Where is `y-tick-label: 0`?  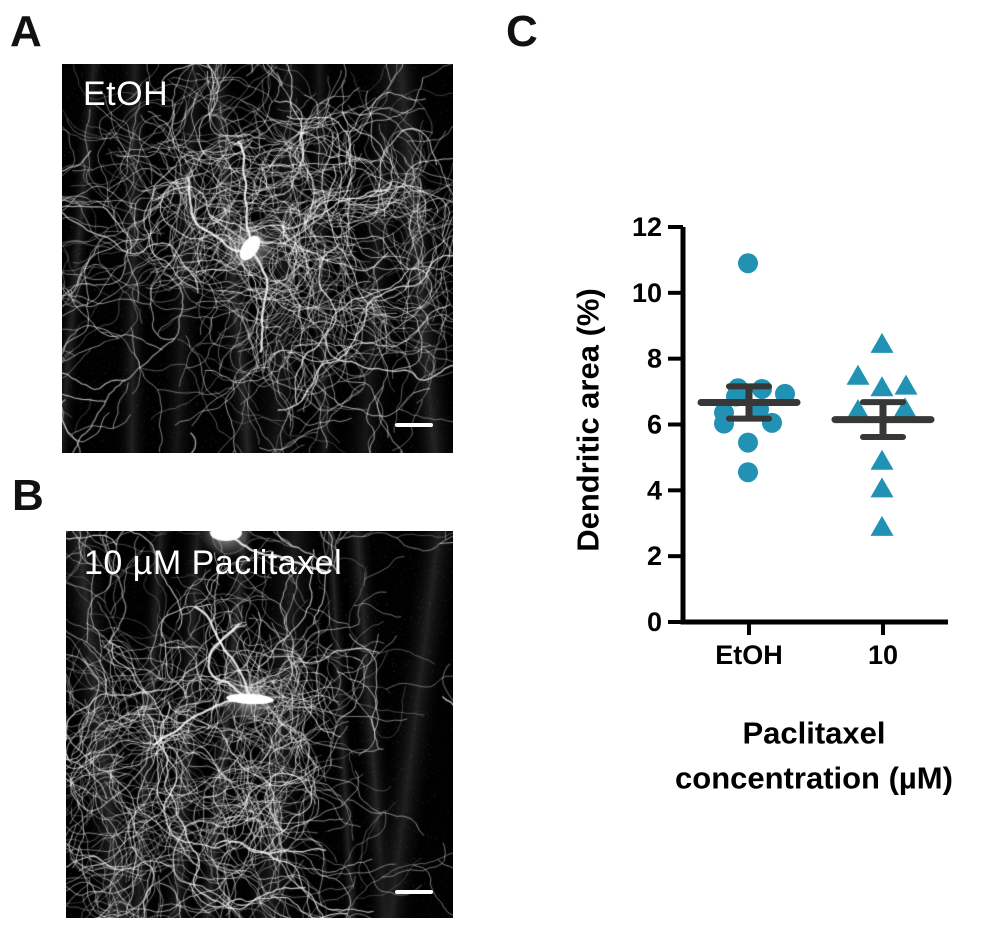
y-tick-label: 0 is located at coordinates (654, 622).